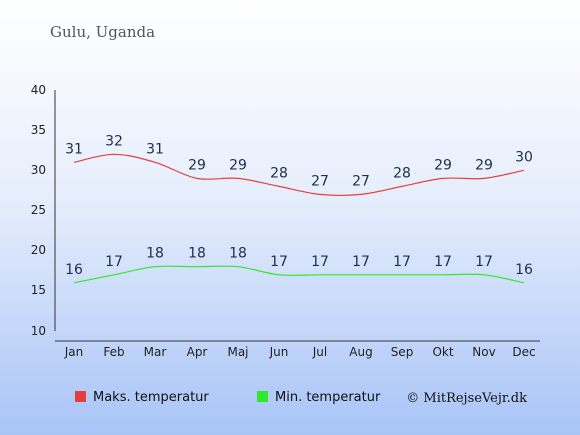 The height and width of the screenshot is (435, 580). Describe the element at coordinates (483, 352) in the screenshot. I see `x-tick-label: Nov` at that location.